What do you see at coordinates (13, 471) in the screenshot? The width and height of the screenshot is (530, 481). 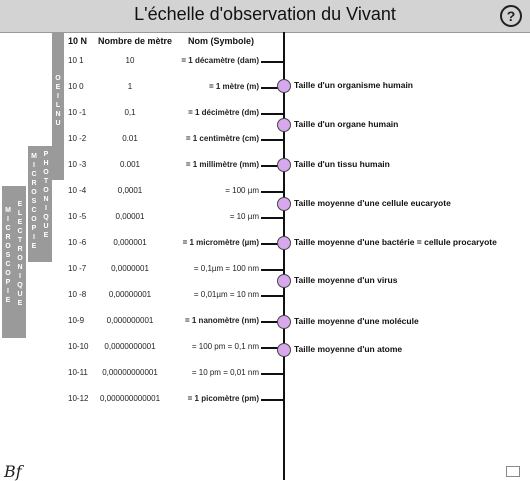 I see `signature: Bf` at bounding box center [13, 471].